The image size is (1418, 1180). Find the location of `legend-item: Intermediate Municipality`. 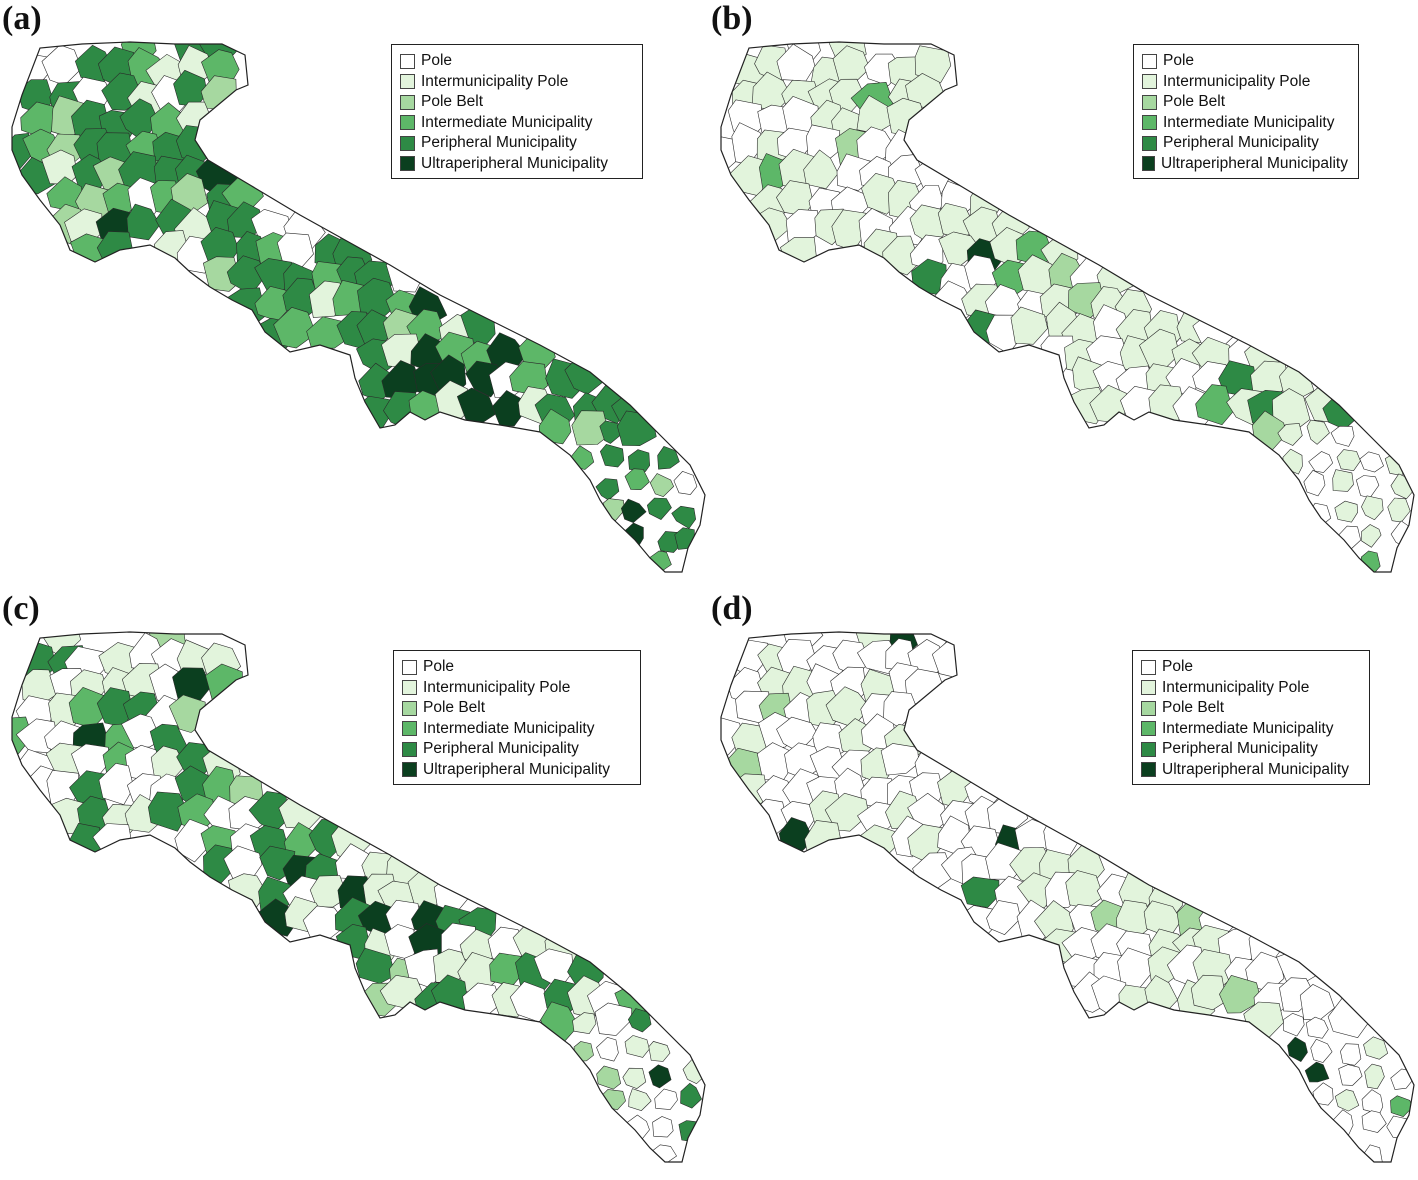

legend-item: Intermediate Municipality is located at coordinates (516, 123).